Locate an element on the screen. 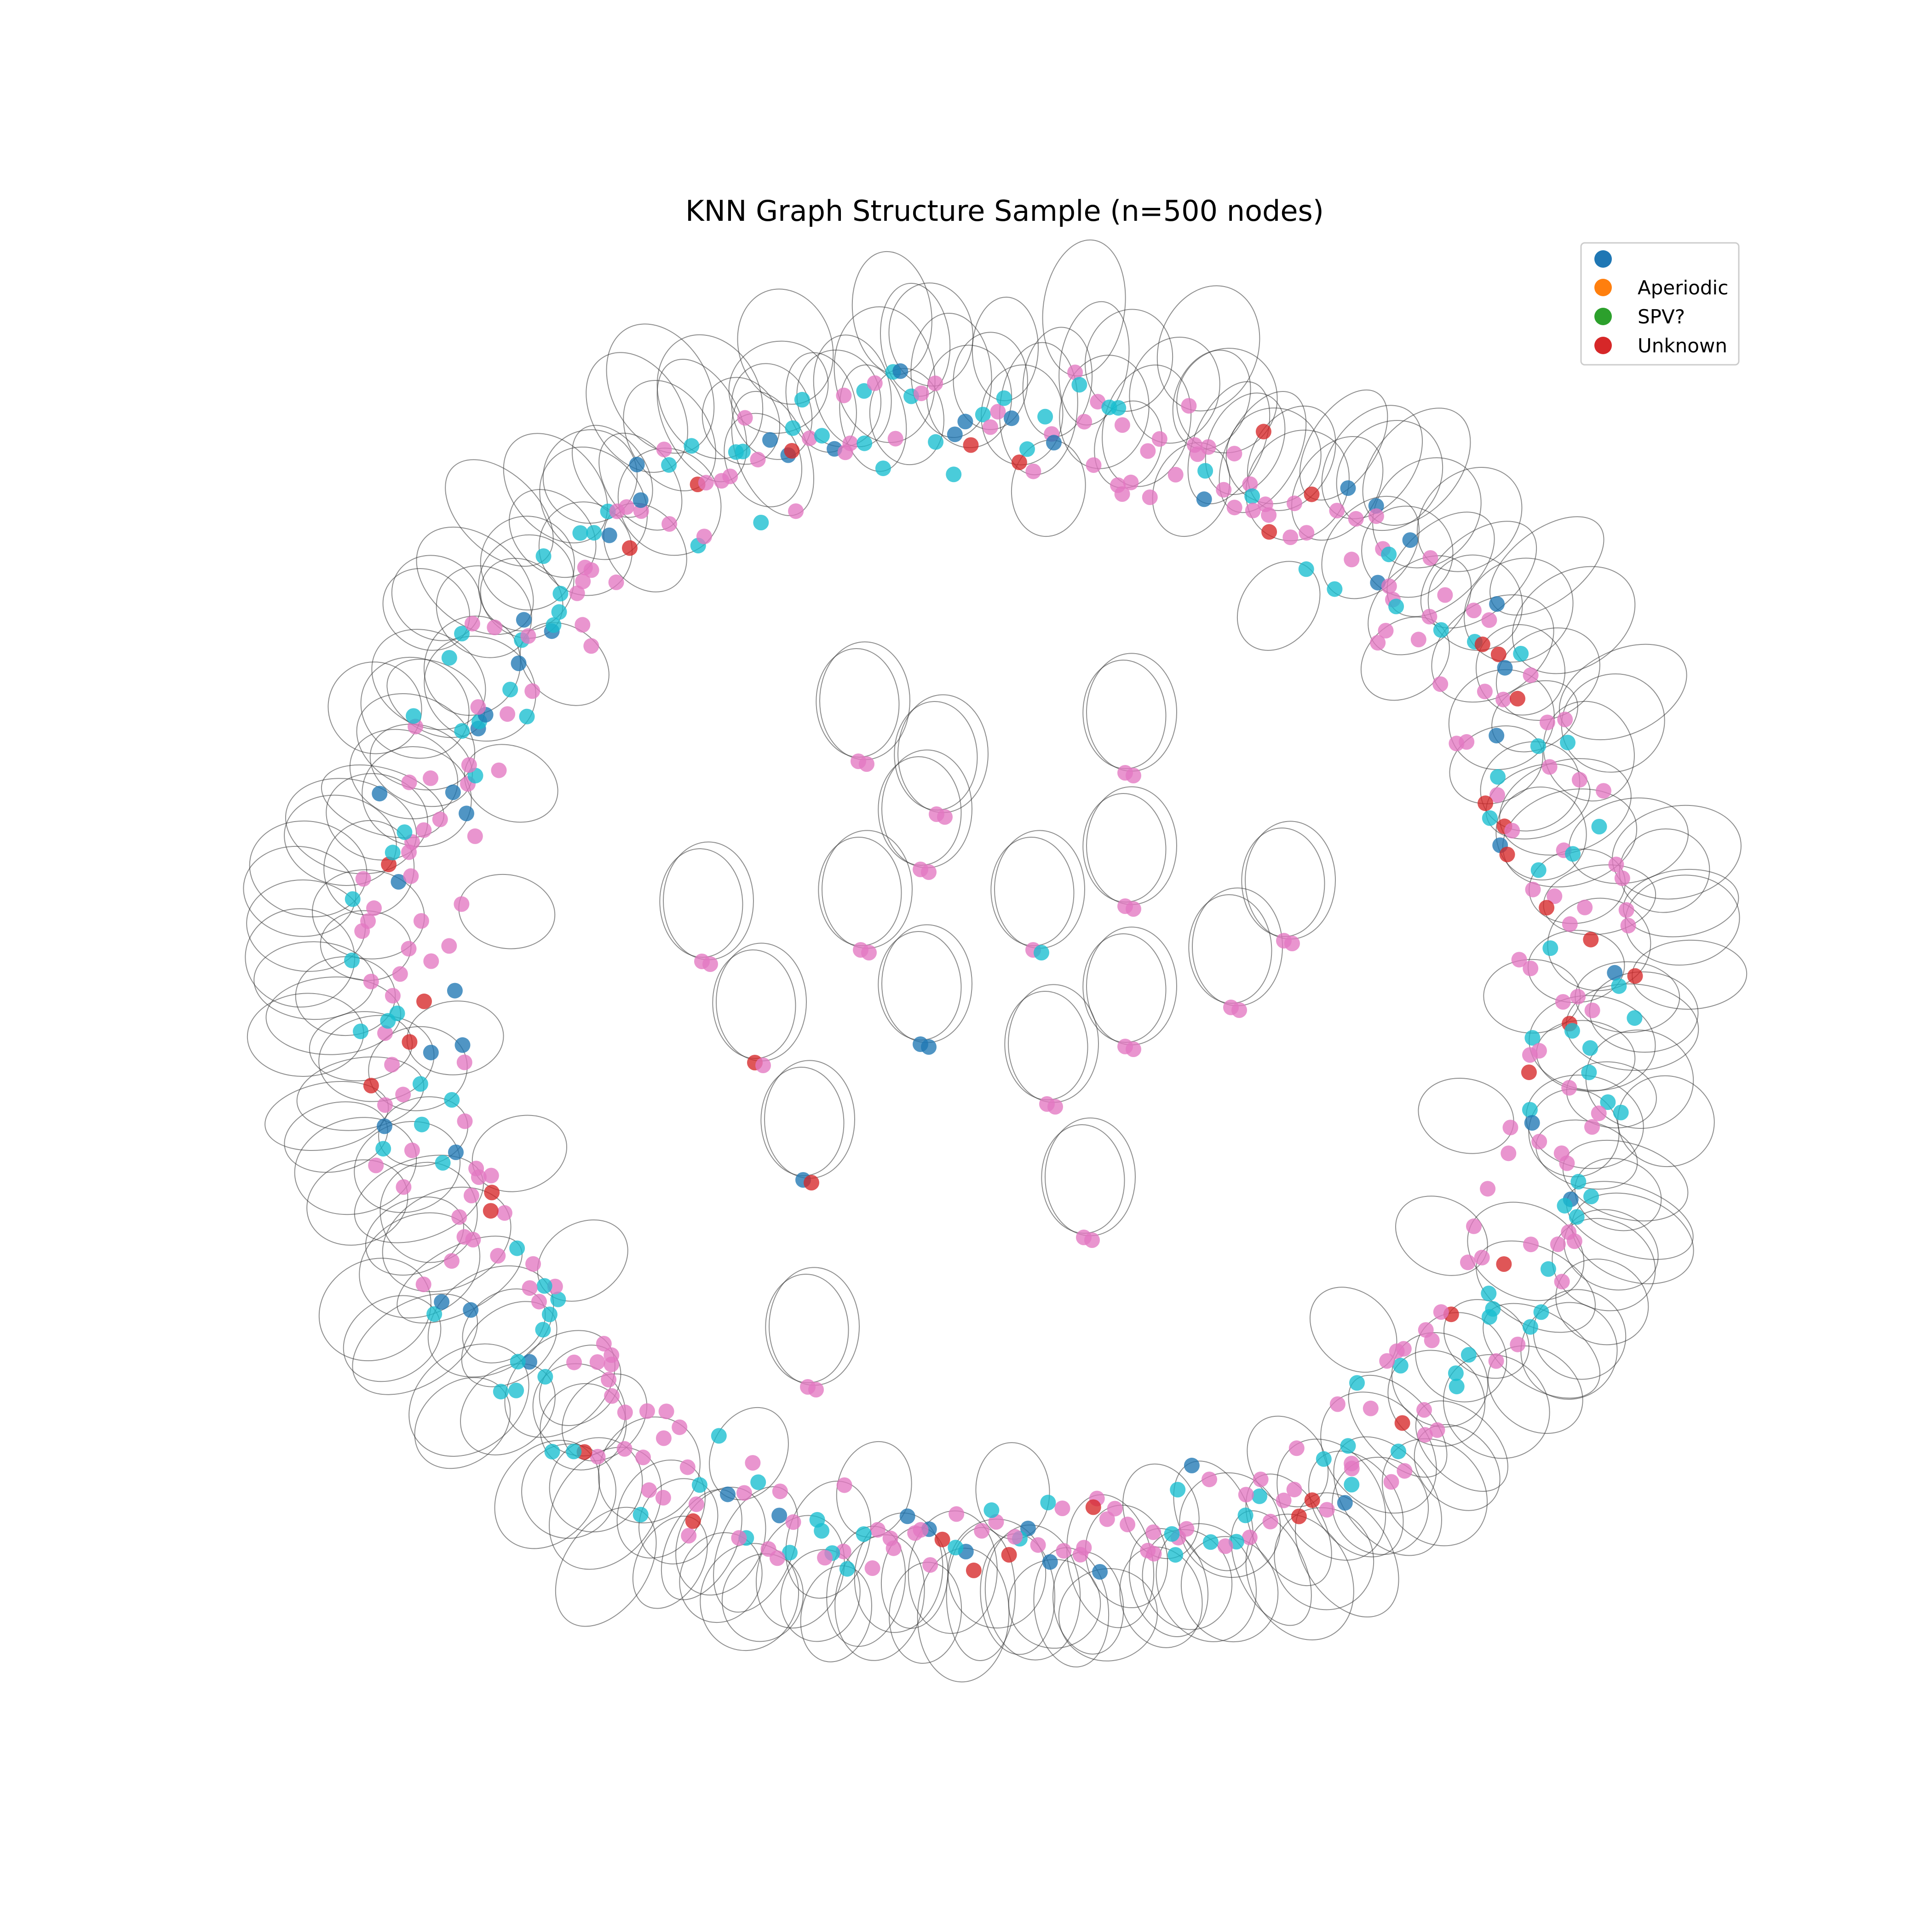  legend-entry: Aperiodic is located at coordinates (1661, 287).